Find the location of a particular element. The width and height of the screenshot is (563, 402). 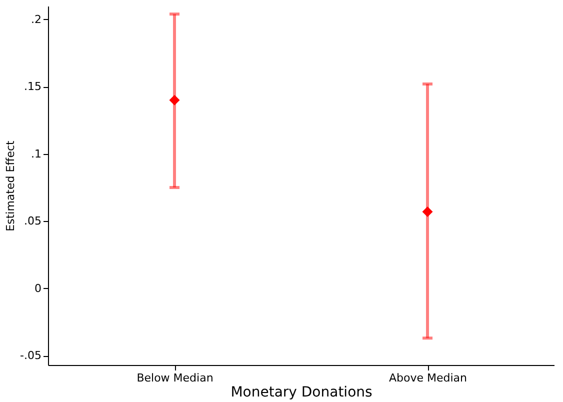

y-tick-label: .15 is located at coordinates (33, 87).